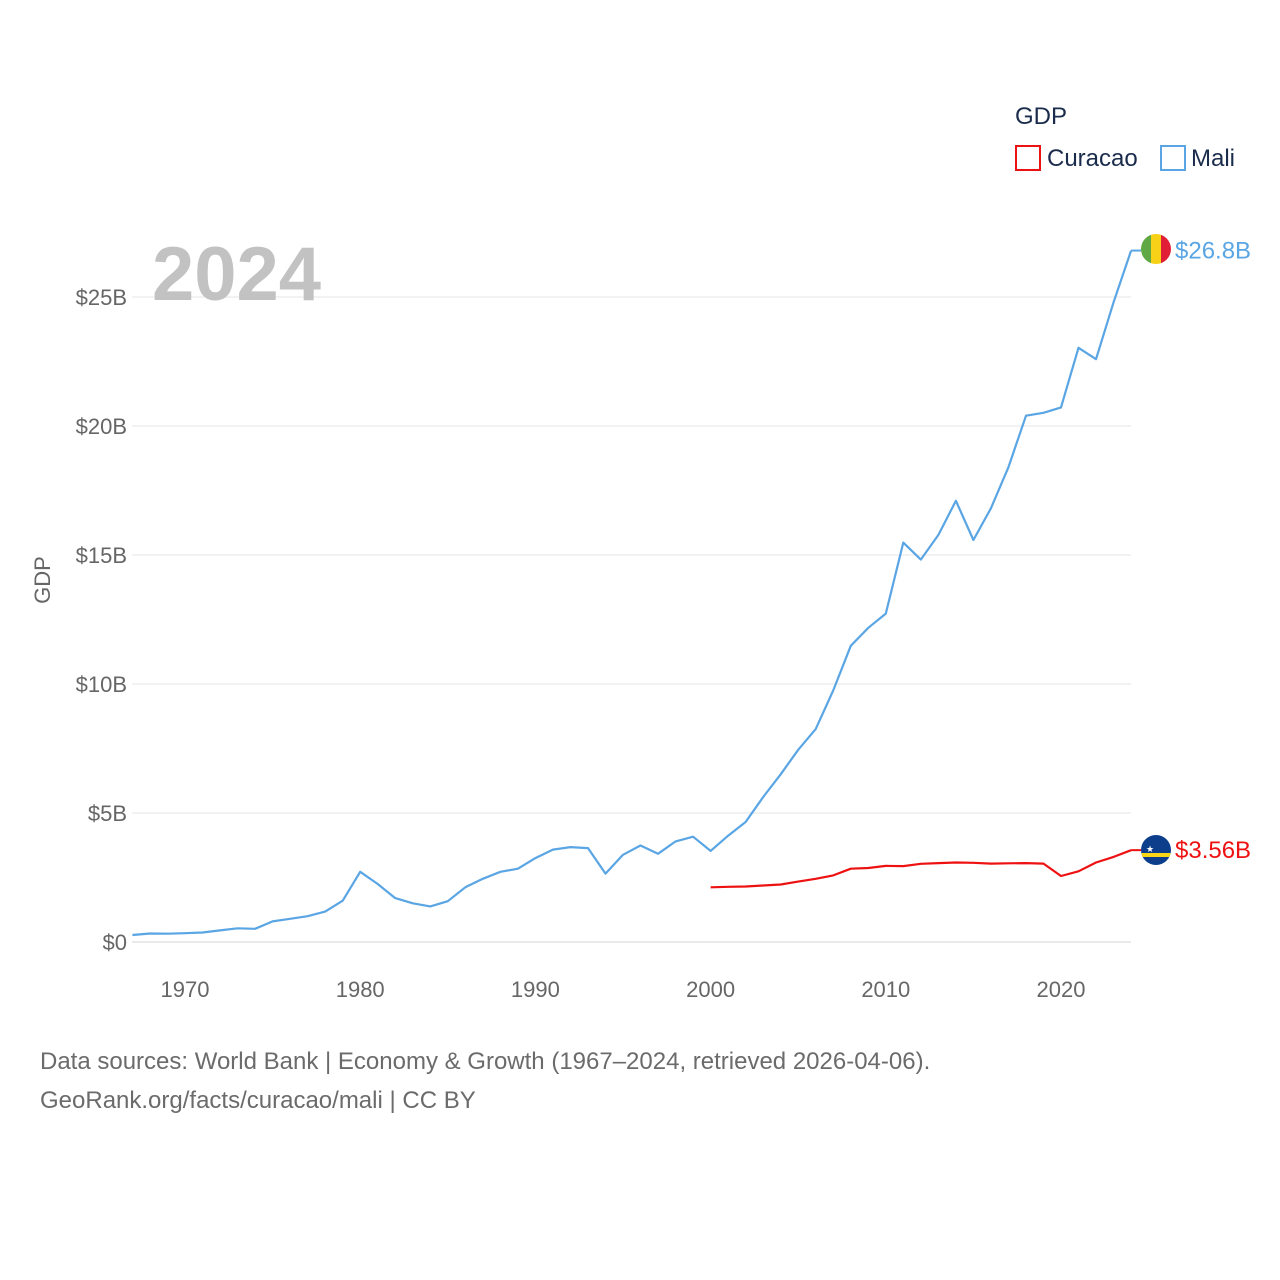 The image size is (1280, 1280). What do you see at coordinates (1156, 249) in the screenshot?
I see `mali-flag-icon` at bounding box center [1156, 249].